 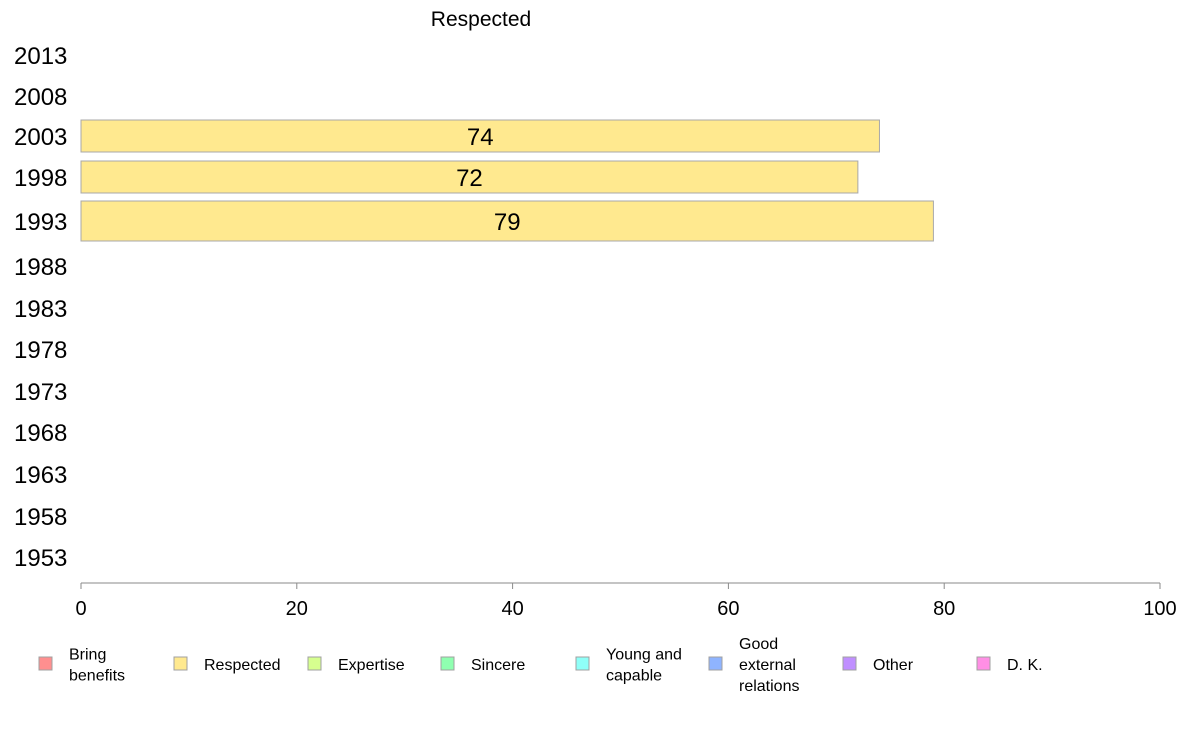 What do you see at coordinates (1025, 665) in the screenshot?
I see `legend-label: D. K.` at bounding box center [1025, 665].